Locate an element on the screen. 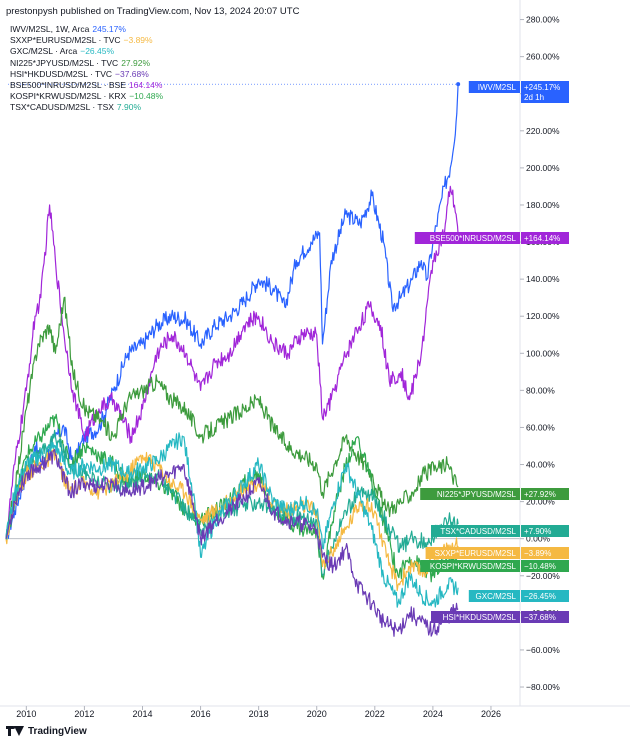 The width and height of the screenshot is (630, 744). y-tick-label: 0.00% is located at coordinates (538, 539).